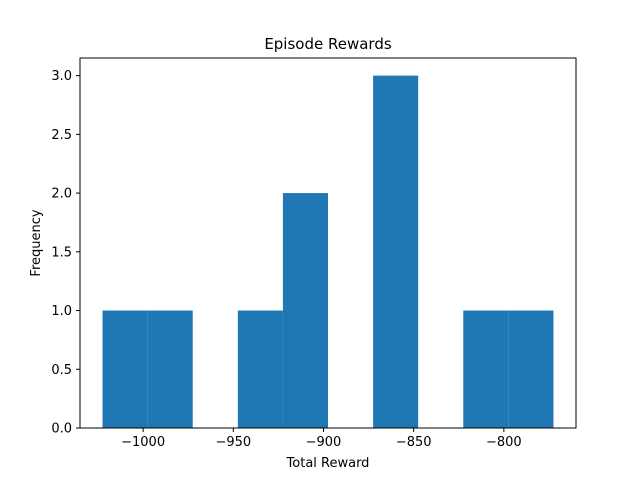 The height and width of the screenshot is (480, 640). What do you see at coordinates (328, 44) in the screenshot?
I see `chart-title: Episode Rewards` at bounding box center [328, 44].